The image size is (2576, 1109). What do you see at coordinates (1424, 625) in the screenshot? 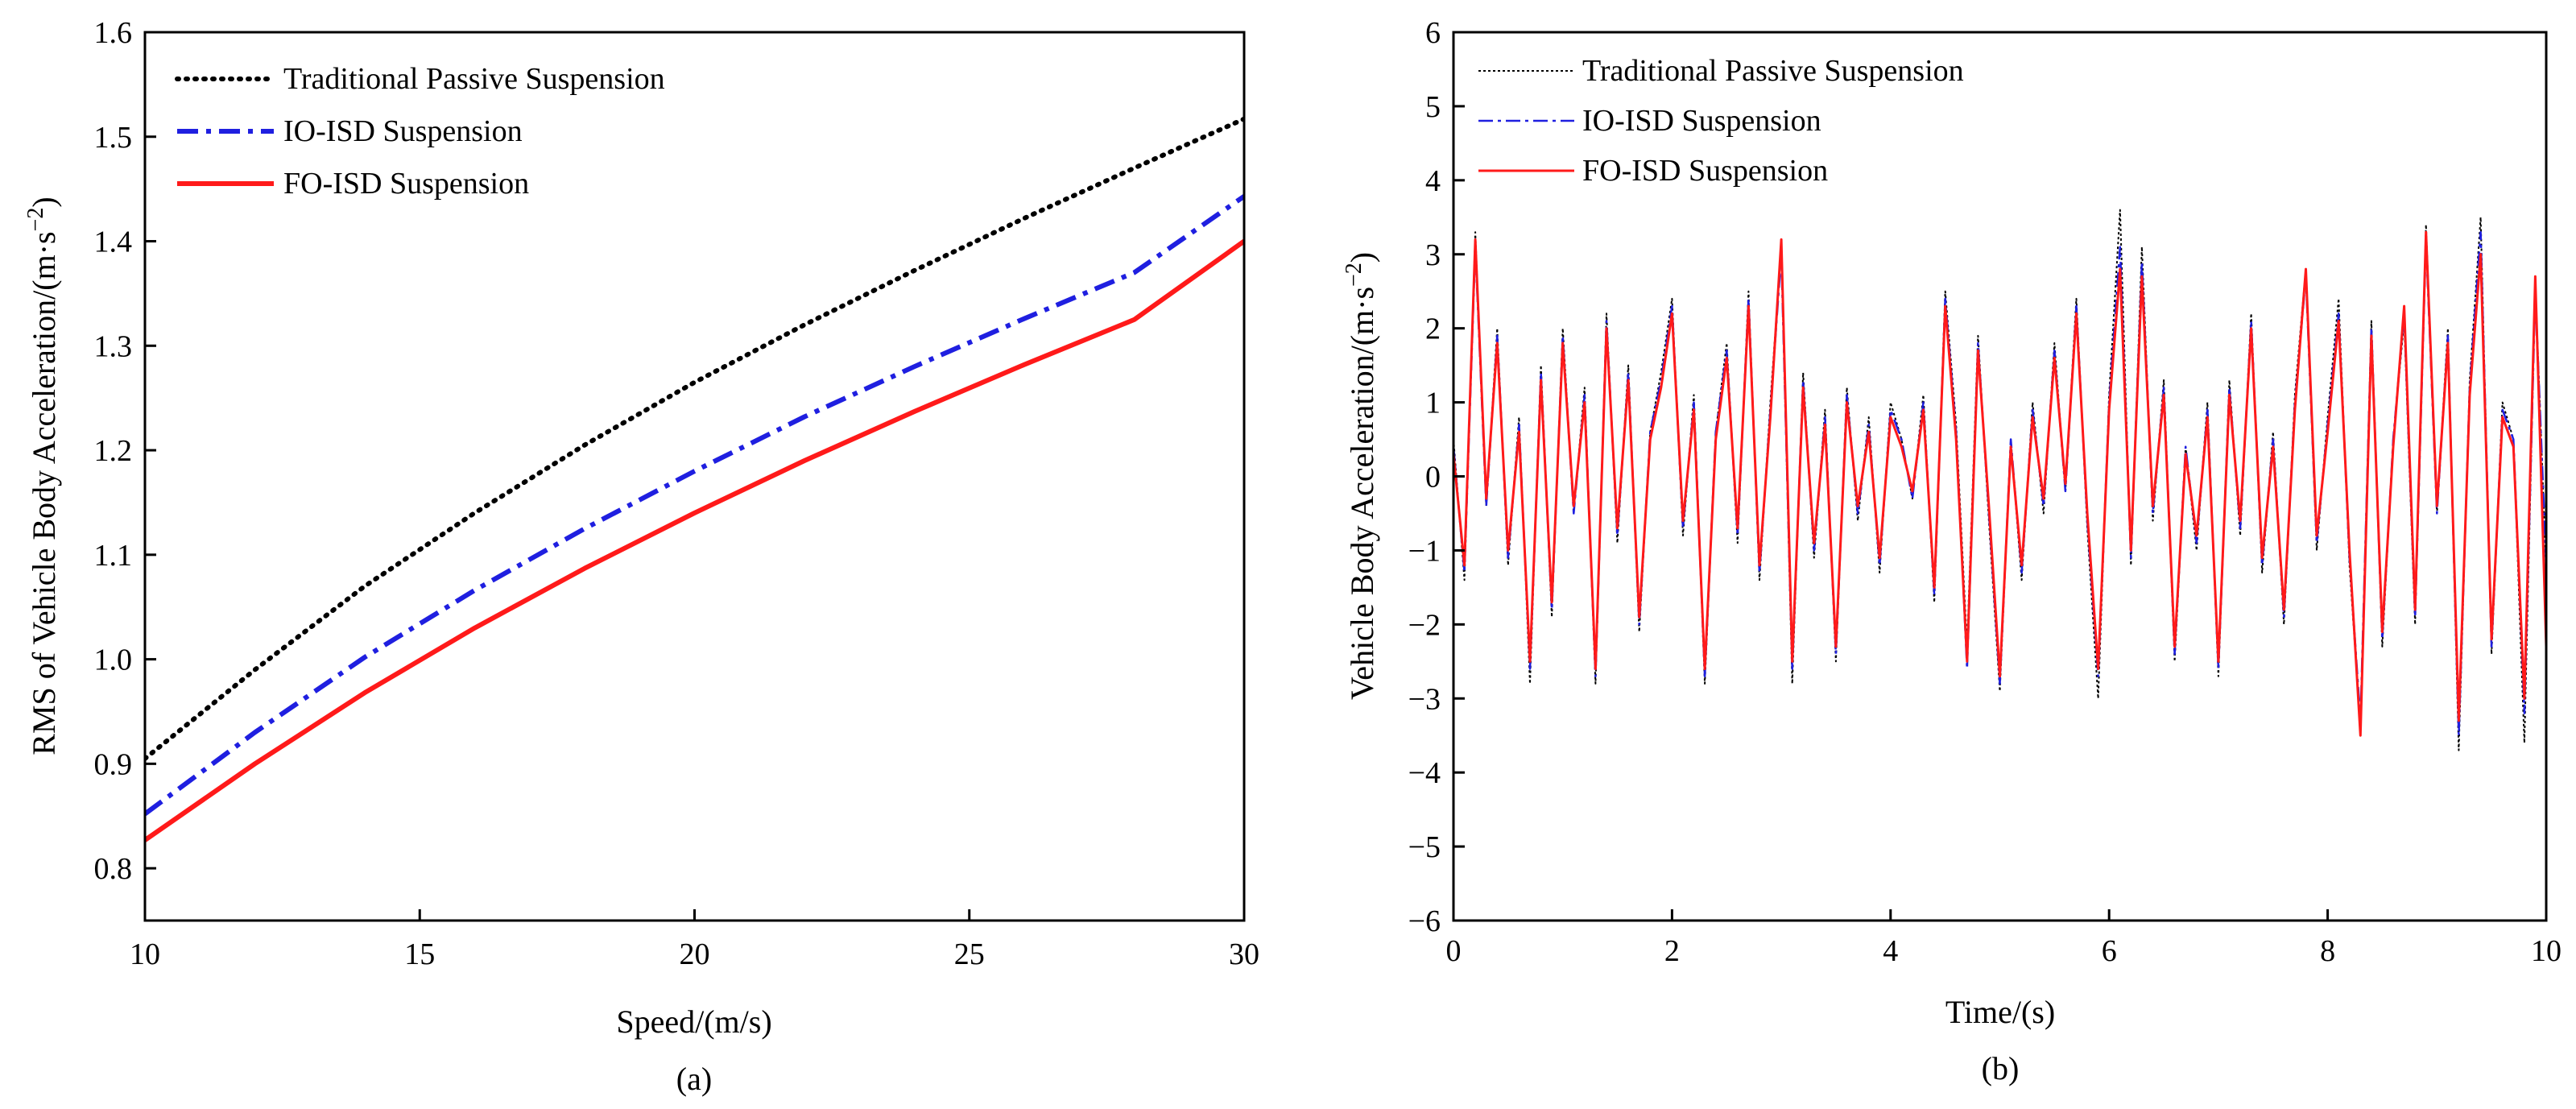
I see `chart-b-y-tick-label: −2` at bounding box center [1424, 625].